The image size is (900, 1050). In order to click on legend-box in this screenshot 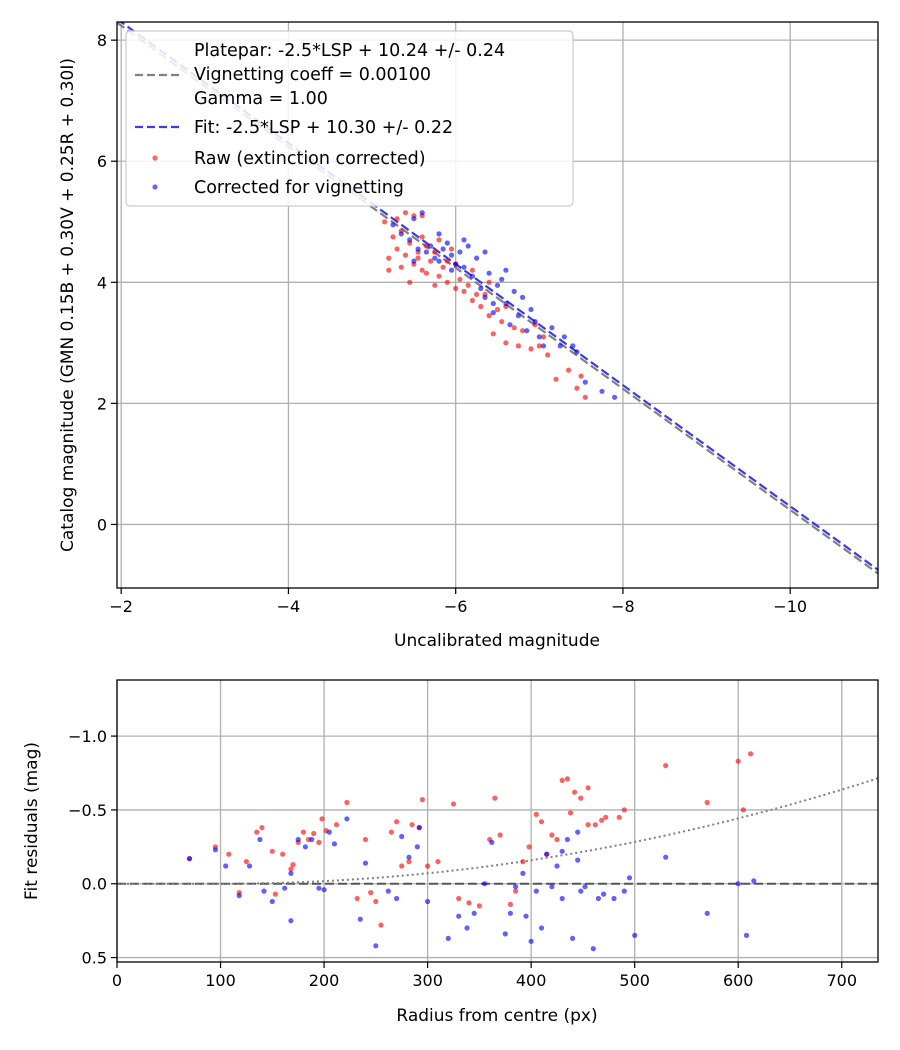, I will do `click(349, 118)`.